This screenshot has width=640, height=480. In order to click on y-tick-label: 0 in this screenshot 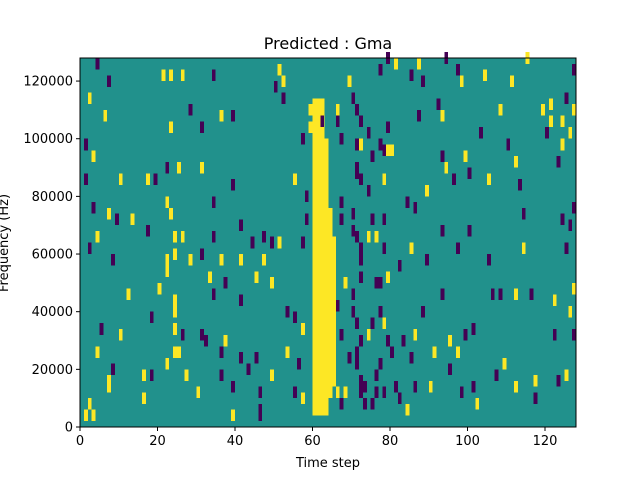, I will do `click(69, 428)`.